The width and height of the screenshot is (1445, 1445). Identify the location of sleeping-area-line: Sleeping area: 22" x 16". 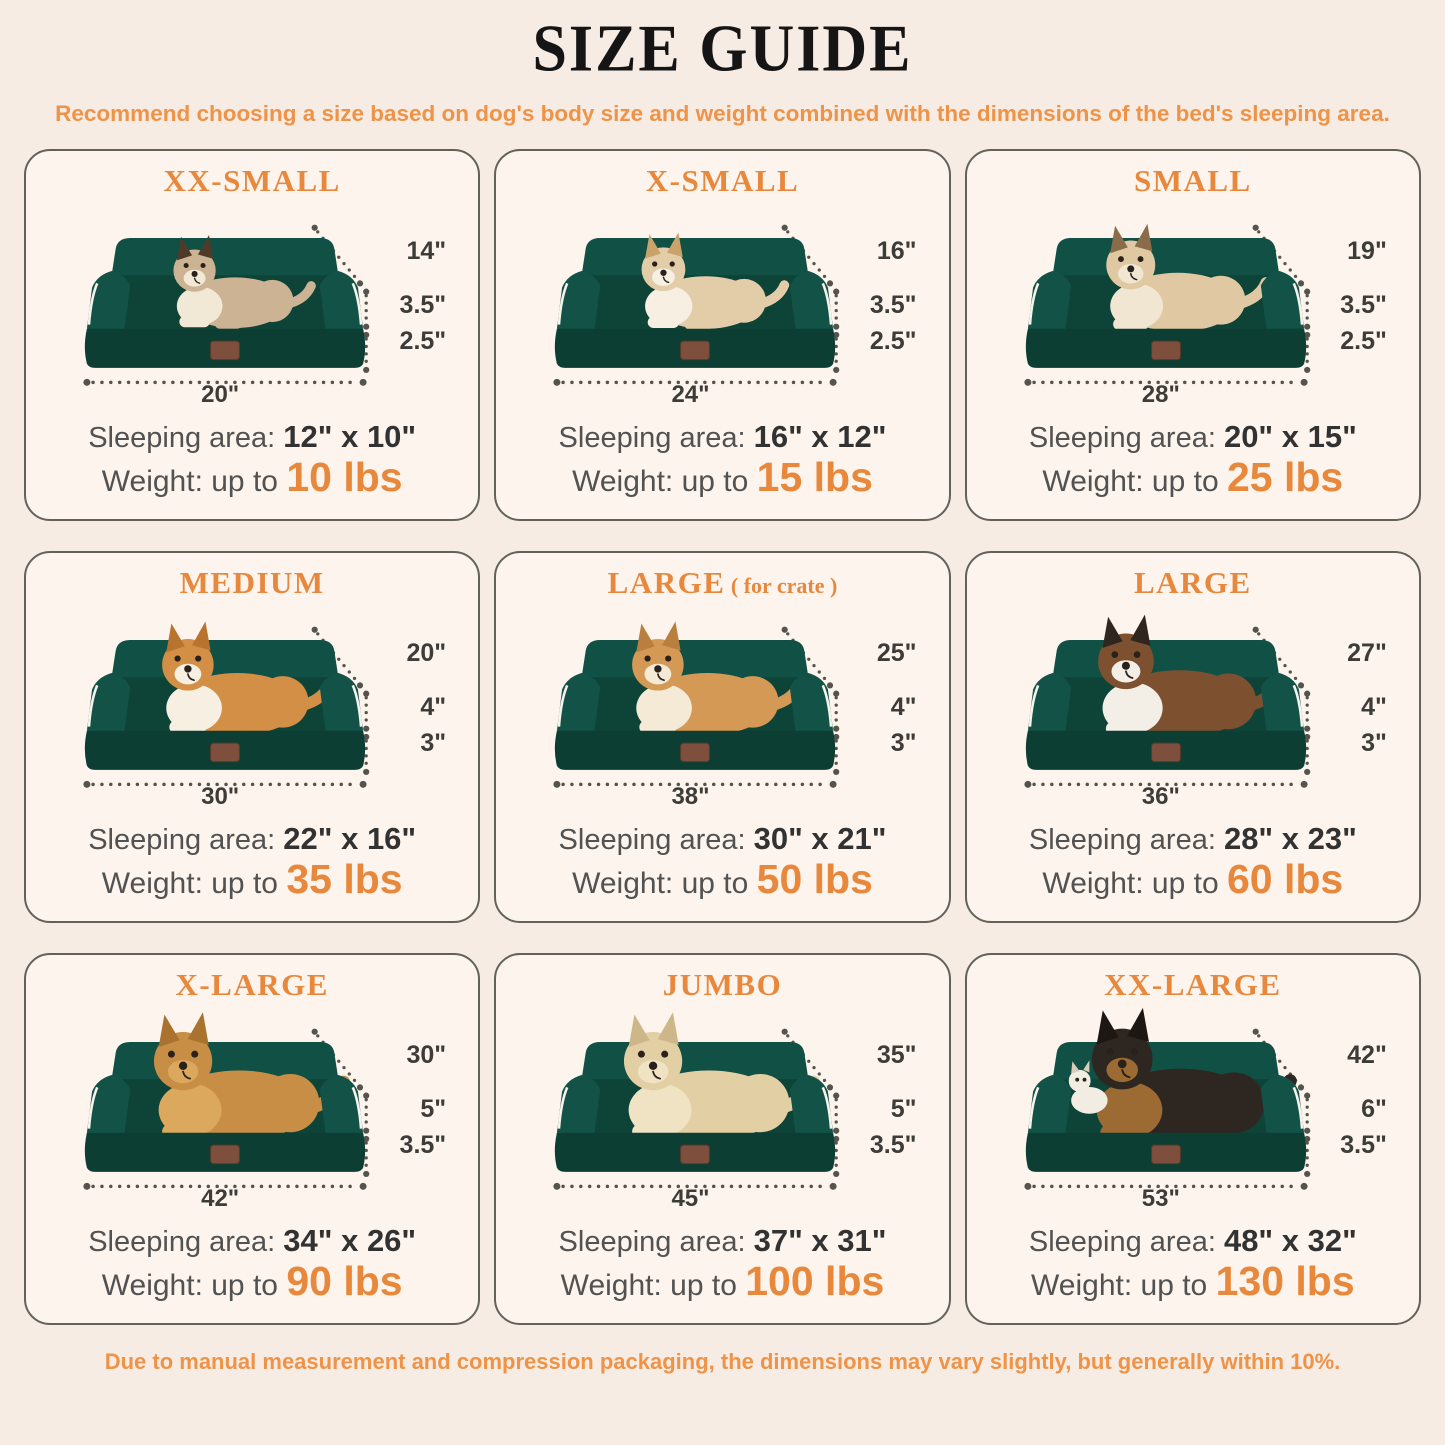
(252, 839).